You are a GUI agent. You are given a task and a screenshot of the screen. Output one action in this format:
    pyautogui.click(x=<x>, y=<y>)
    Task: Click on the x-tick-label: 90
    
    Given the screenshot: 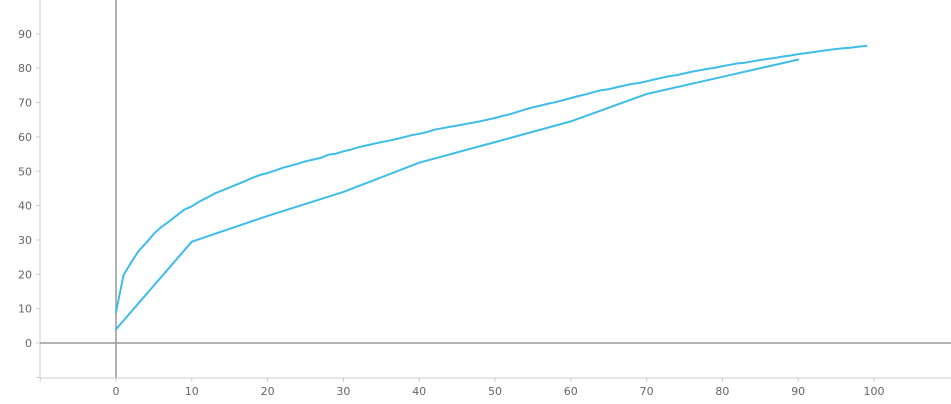 What is the action you would take?
    pyautogui.click(x=798, y=391)
    